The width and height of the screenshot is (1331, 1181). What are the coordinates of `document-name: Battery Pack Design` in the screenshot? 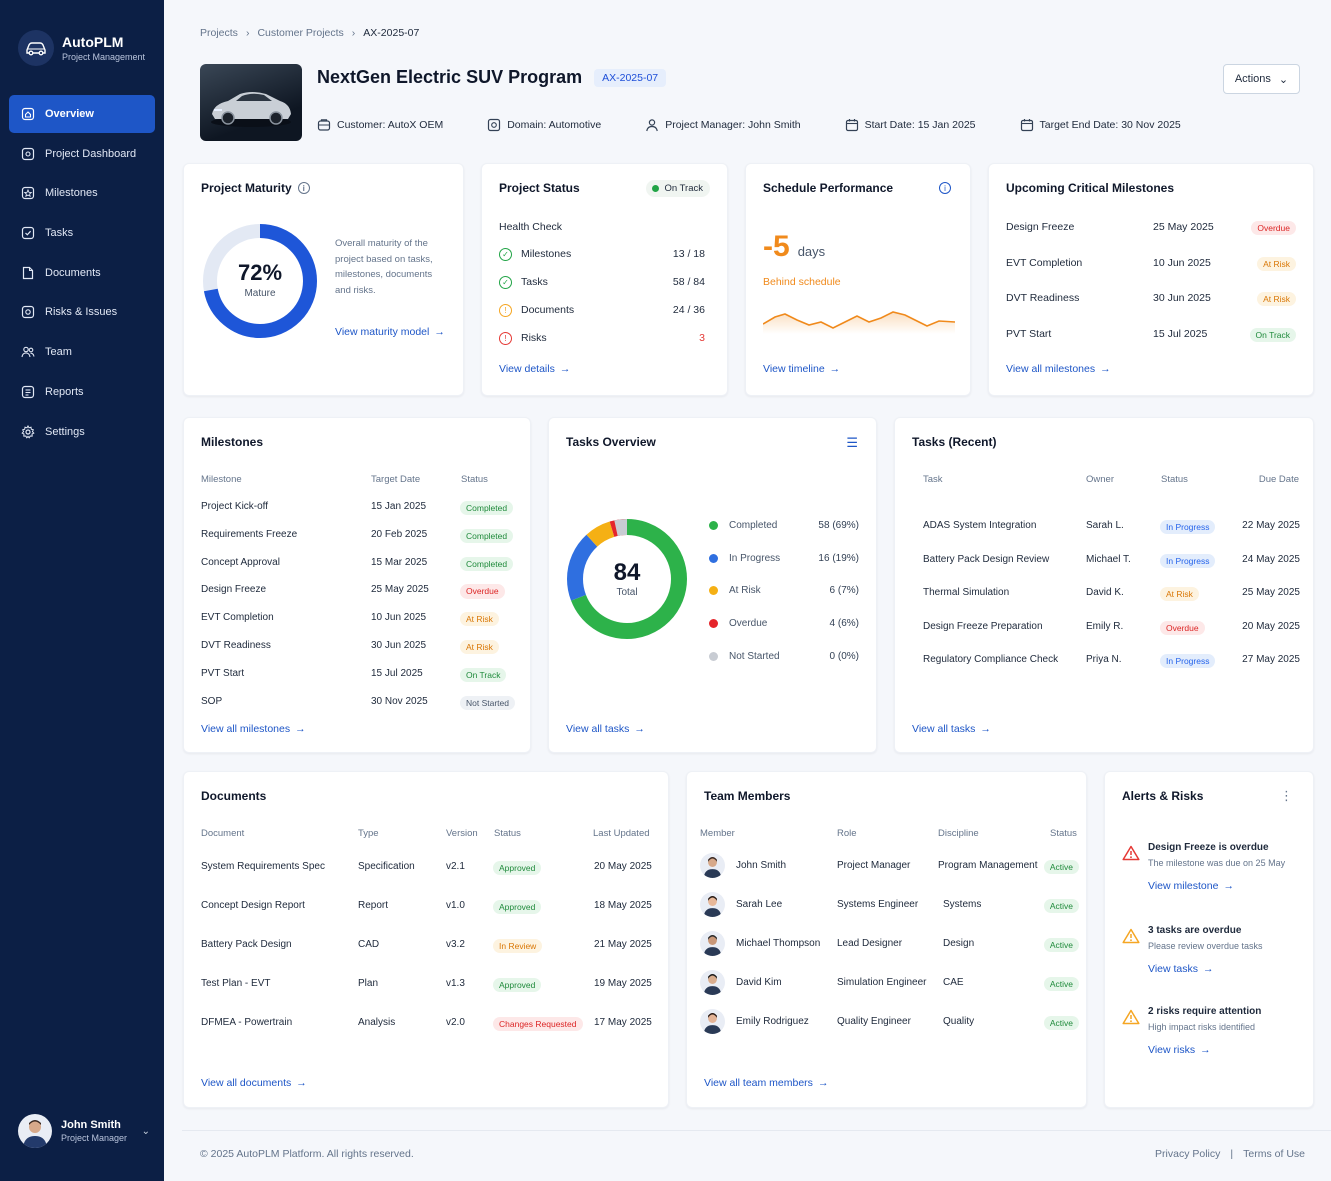 It's located at (246, 944).